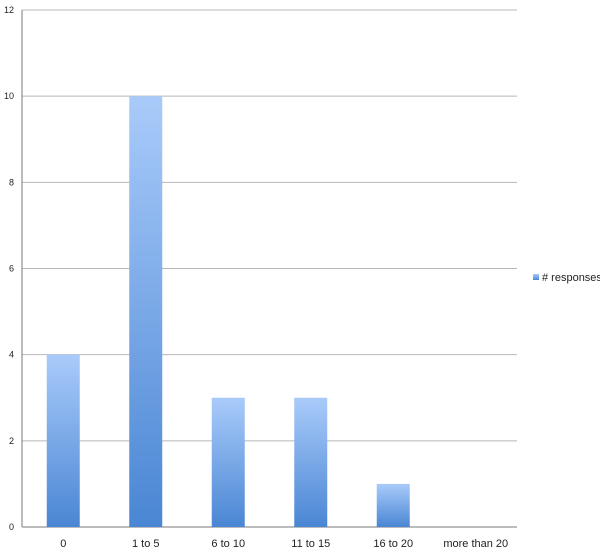 This screenshot has height=555, width=600. What do you see at coordinates (11, 269) in the screenshot?
I see `y-tick-label: 6` at bounding box center [11, 269].